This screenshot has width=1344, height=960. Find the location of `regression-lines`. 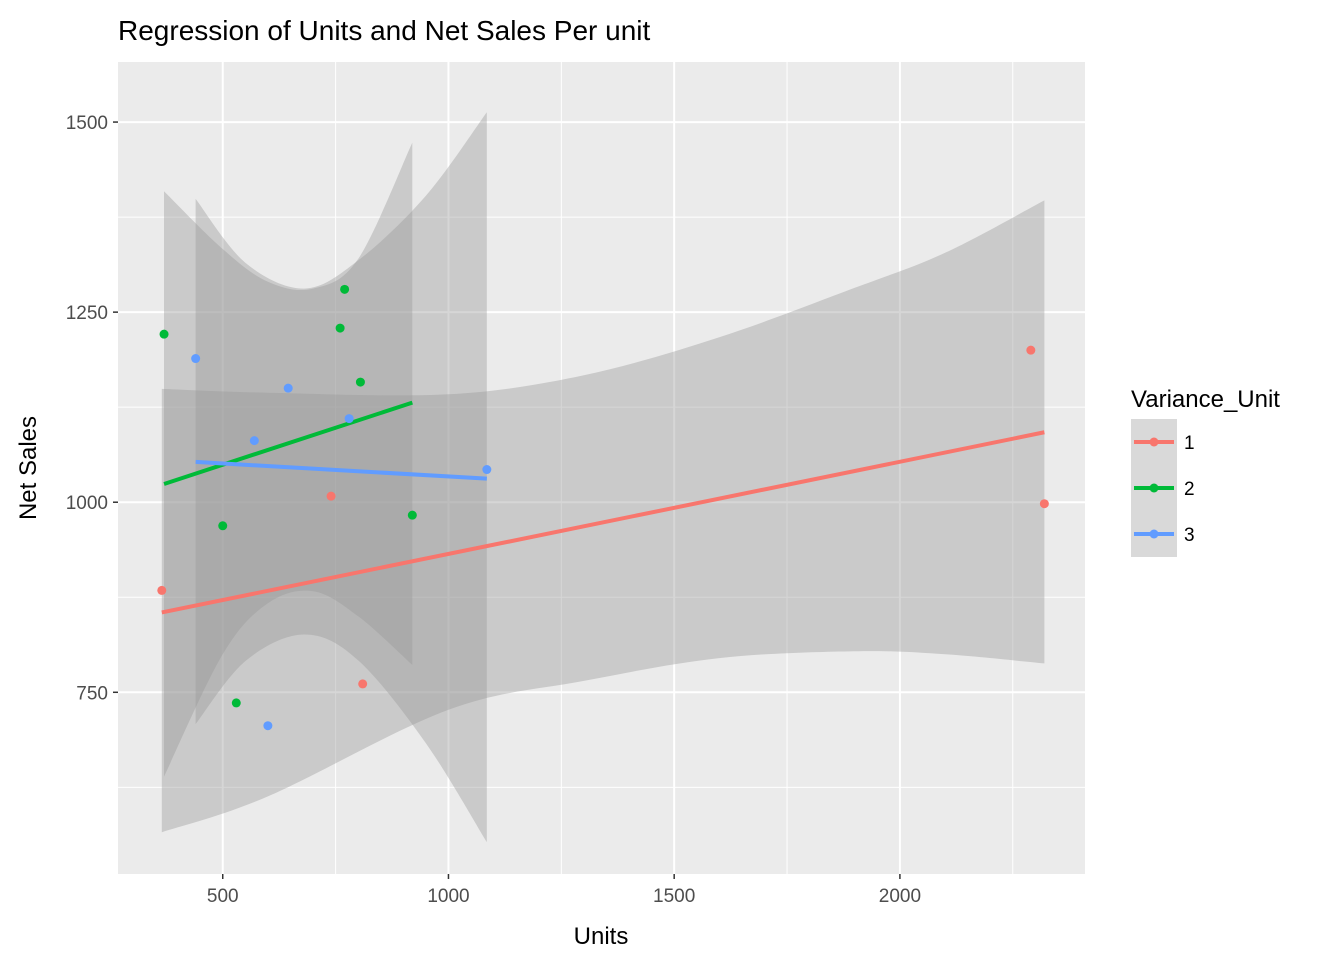

regression-lines is located at coordinates (603, 507).